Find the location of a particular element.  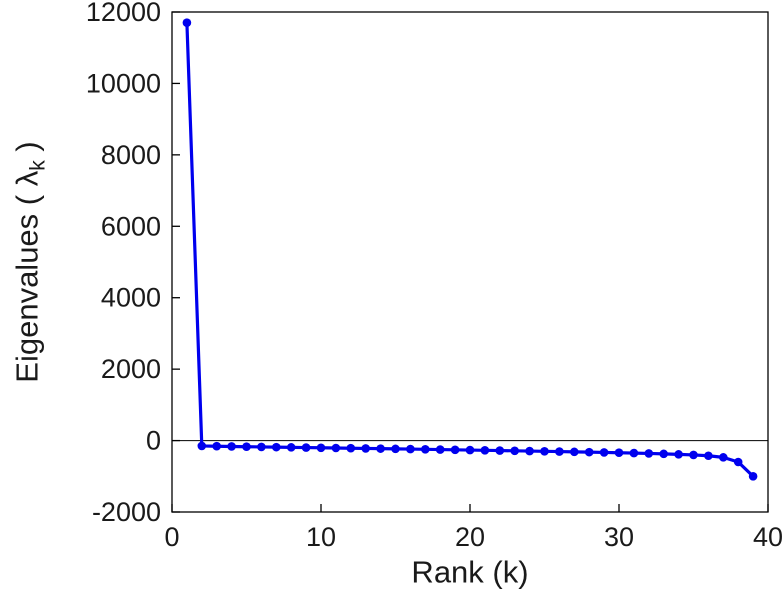

y-axis-label-suffix: ) is located at coordinates (27, 151).